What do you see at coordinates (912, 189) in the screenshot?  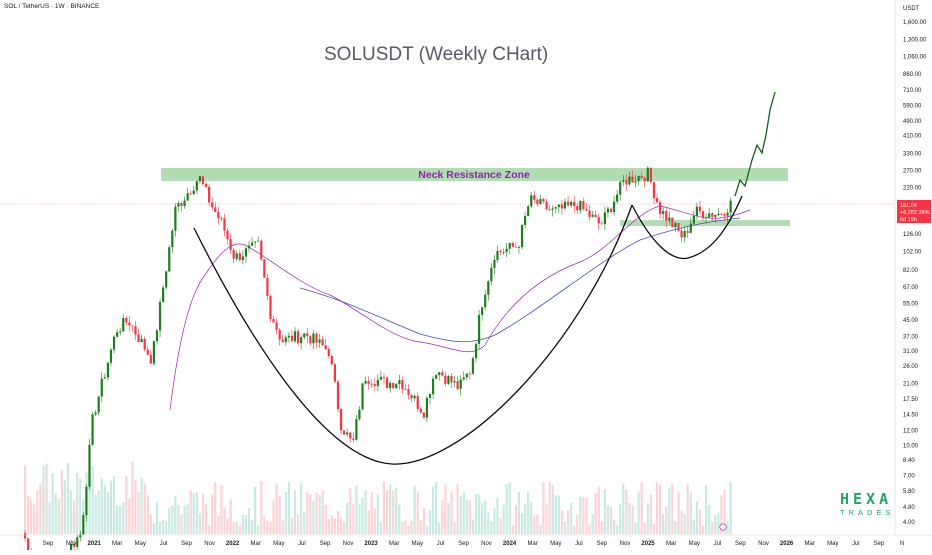 I see `y-tick-label: 220.00` at bounding box center [912, 189].